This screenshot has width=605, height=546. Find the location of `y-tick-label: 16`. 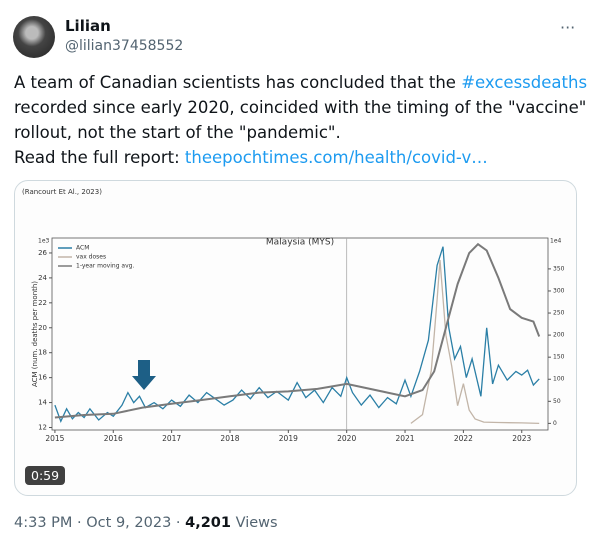

y-tick-label: 16 is located at coordinates (42, 378).